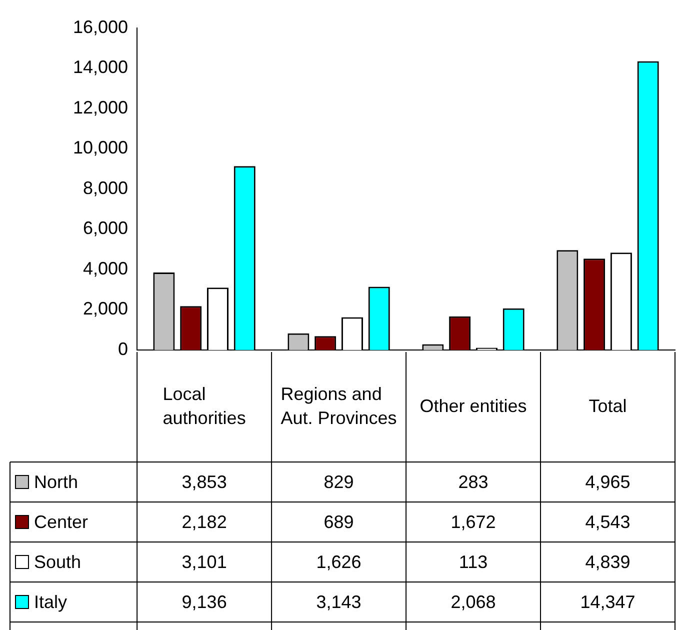 The height and width of the screenshot is (630, 690). Describe the element at coordinates (339, 562) in the screenshot. I see `data-label: 1,626` at that location.